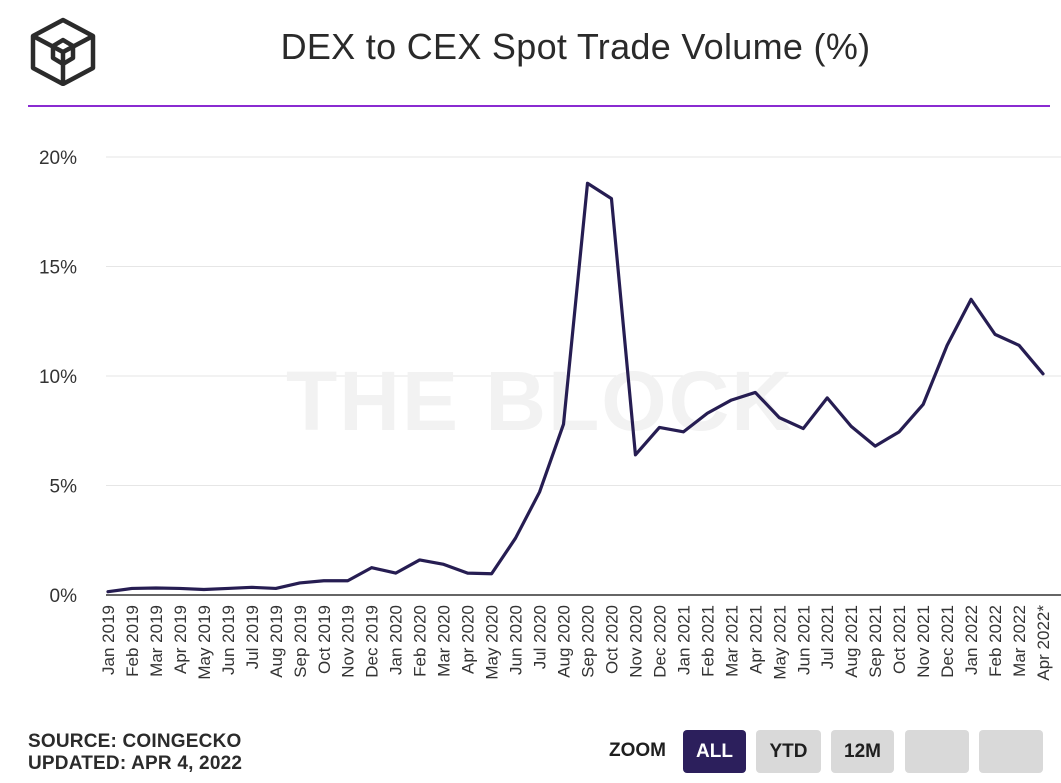  I want to click on x-tick-label: Apr 2021, so click(755, 639).